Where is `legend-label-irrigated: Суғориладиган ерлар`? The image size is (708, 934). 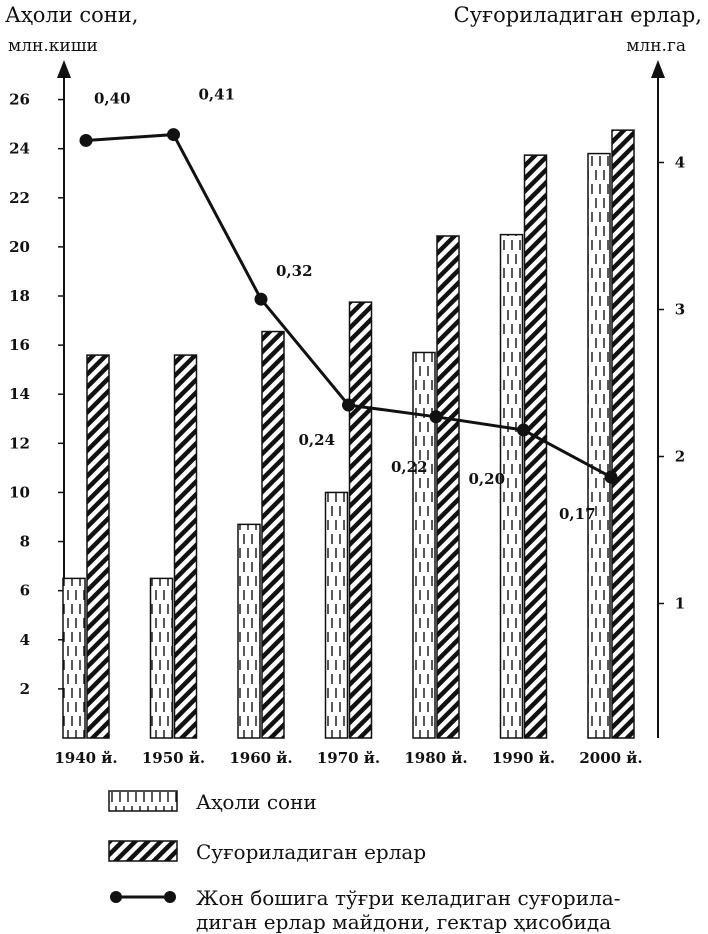 legend-label-irrigated: Суғориладиган ерлар is located at coordinates (311, 852).